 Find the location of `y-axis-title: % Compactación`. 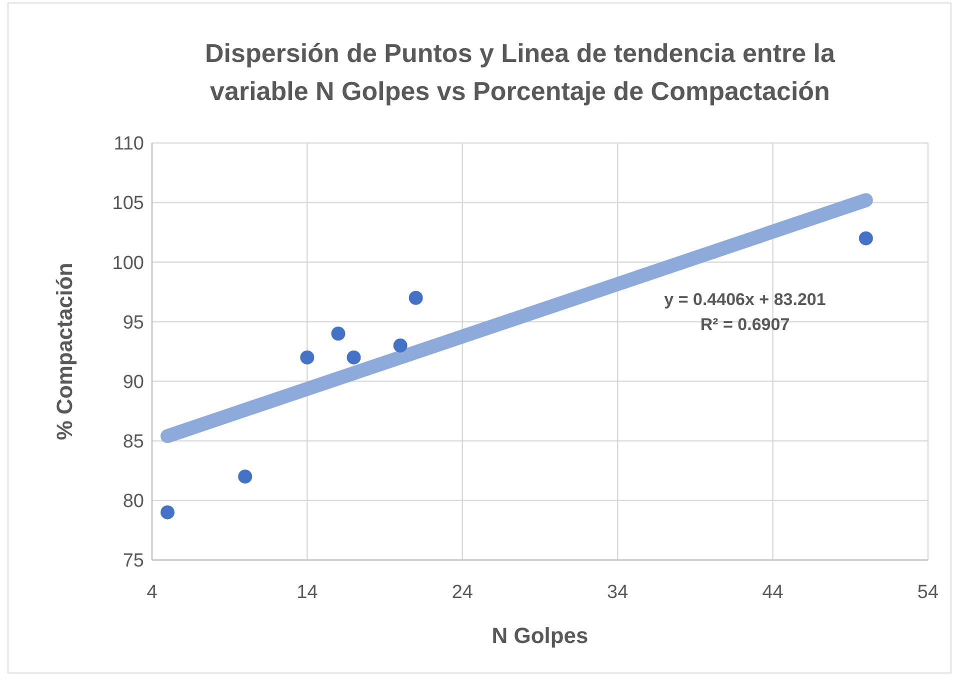

y-axis-title: % Compactación is located at coordinates (64, 351).